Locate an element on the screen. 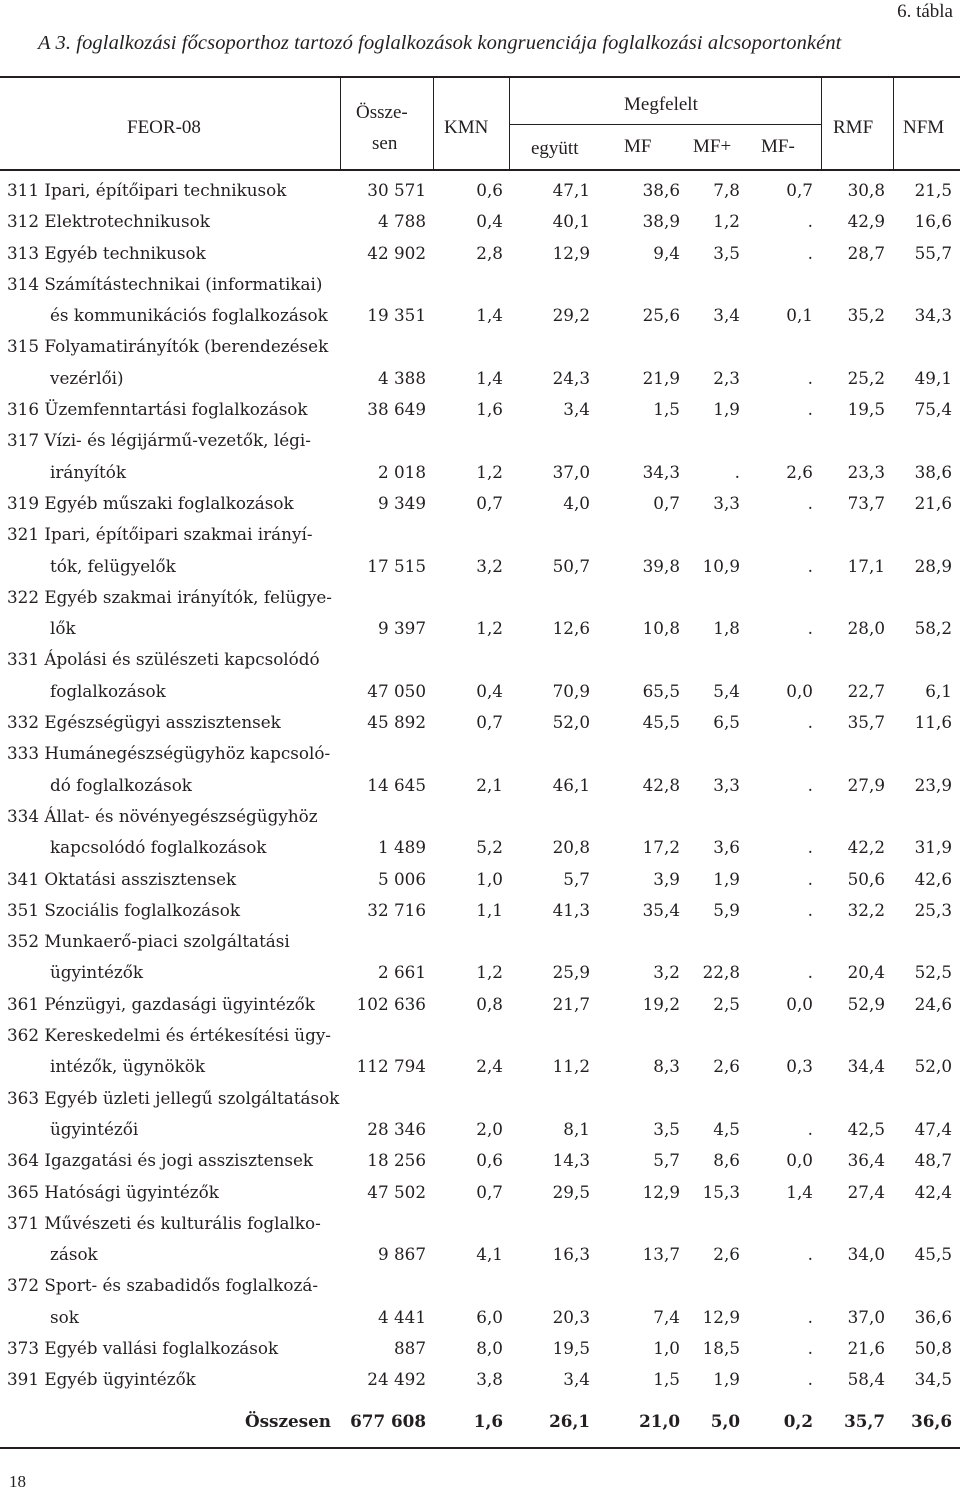  megfelelt-subrule is located at coordinates (665, 124).